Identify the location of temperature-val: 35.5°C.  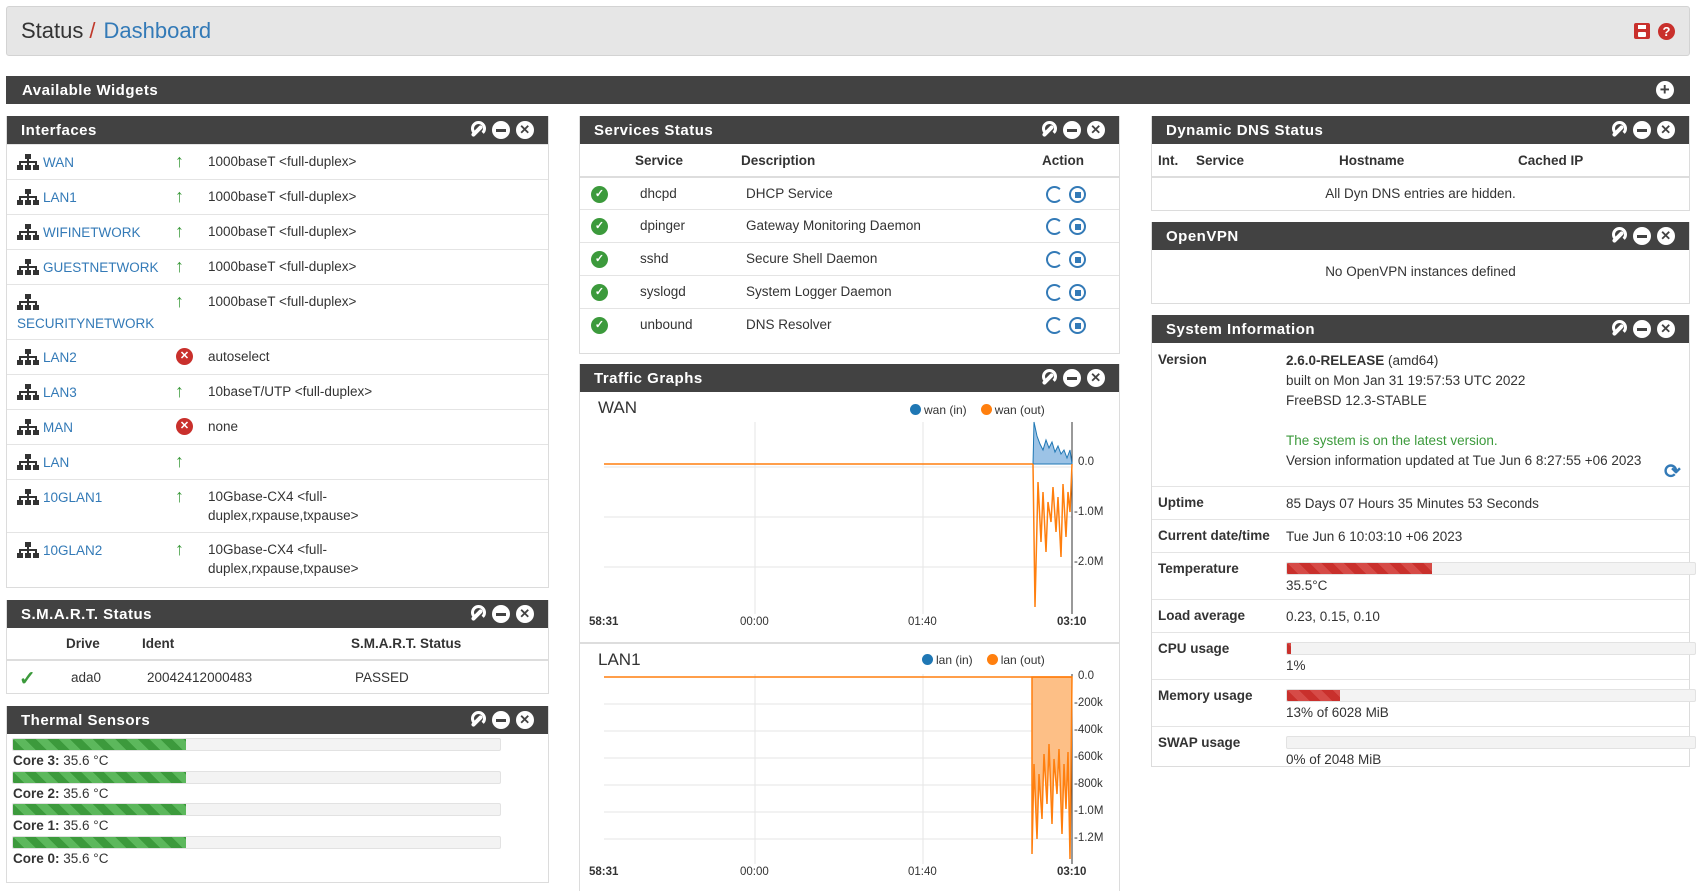
(1307, 585).